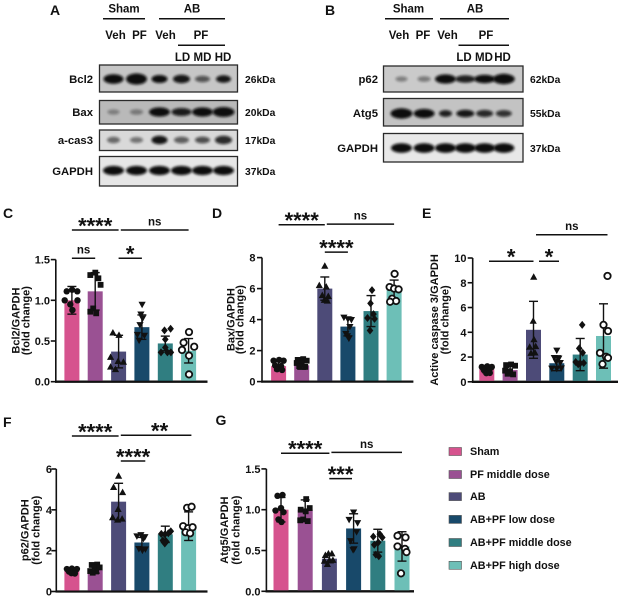 This screenshot has height=605, width=629. Describe the element at coordinates (426, 213) in the screenshot. I see `svg-text: E` at that location.